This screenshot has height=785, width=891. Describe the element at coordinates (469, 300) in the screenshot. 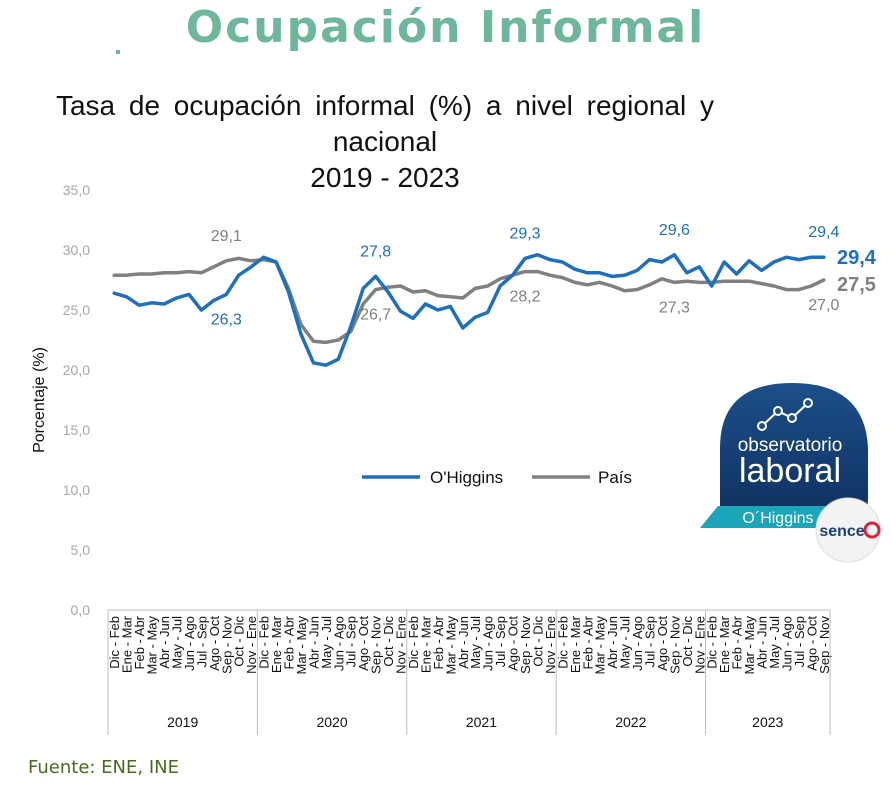

I see `series-line-pais` at that location.